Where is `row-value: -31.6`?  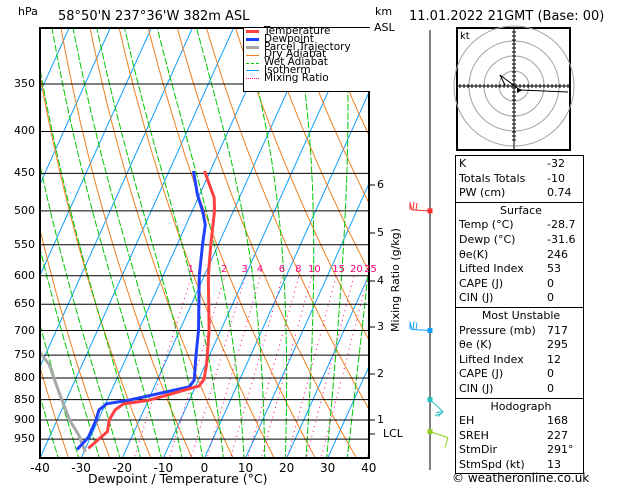 row-value: -31.6 is located at coordinates (561, 239).